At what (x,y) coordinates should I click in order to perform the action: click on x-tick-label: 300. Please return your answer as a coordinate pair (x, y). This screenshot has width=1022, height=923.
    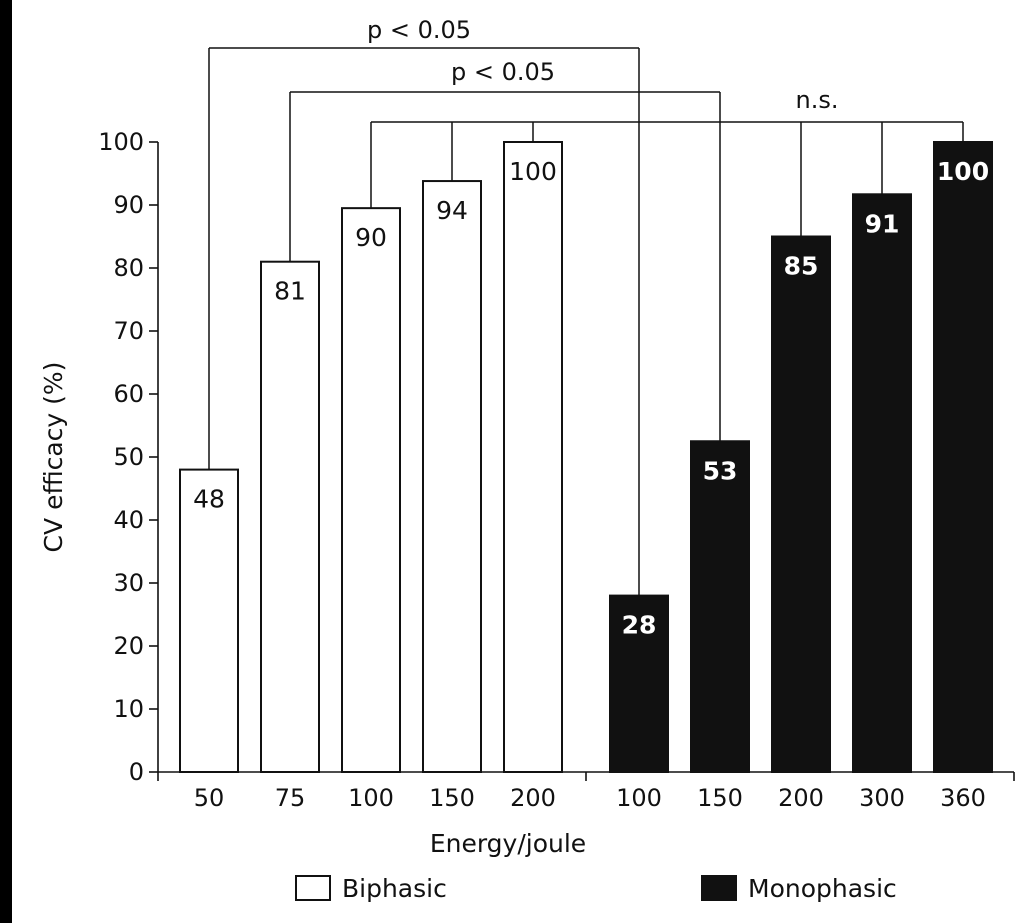
    Looking at the image, I should click on (882, 798).